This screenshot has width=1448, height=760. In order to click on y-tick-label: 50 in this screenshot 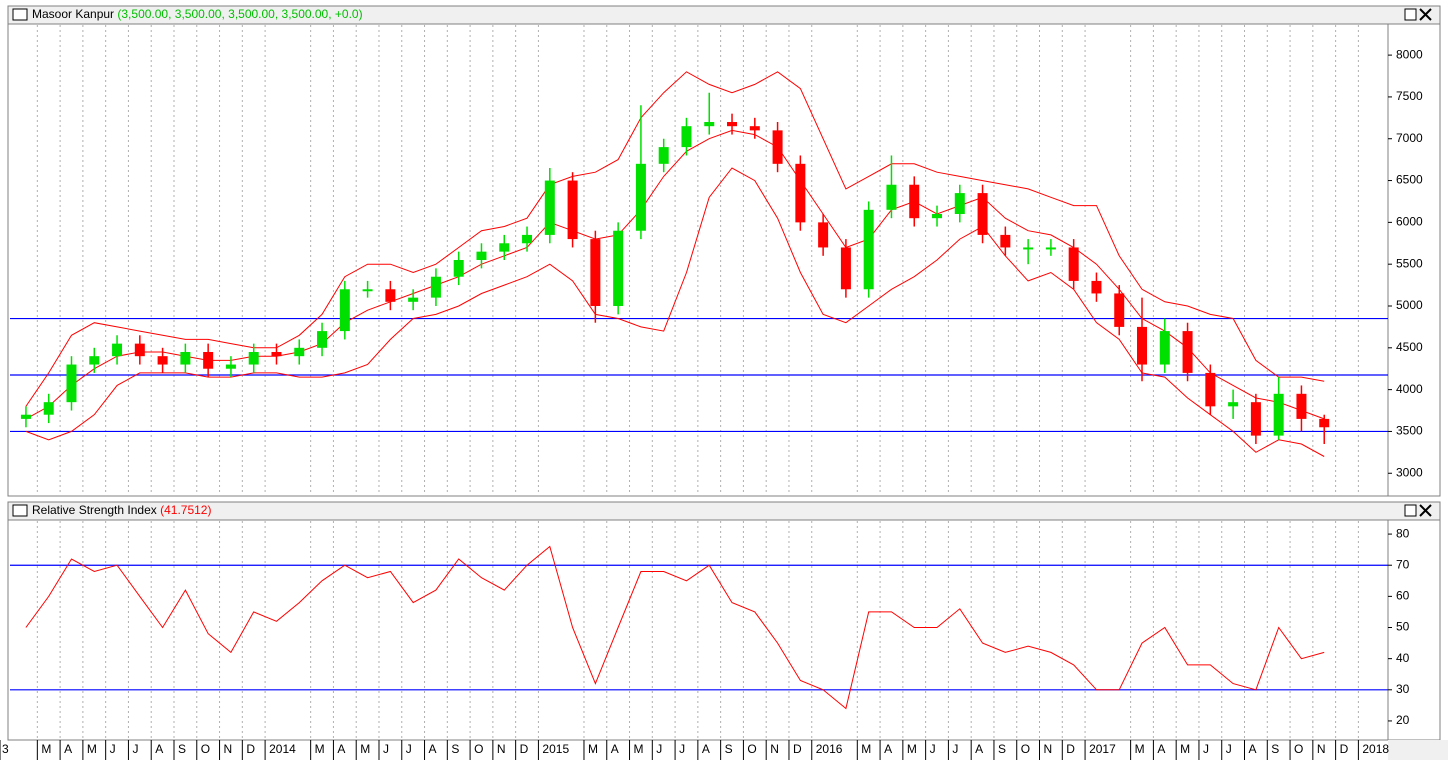, I will do `click(1403, 627)`.